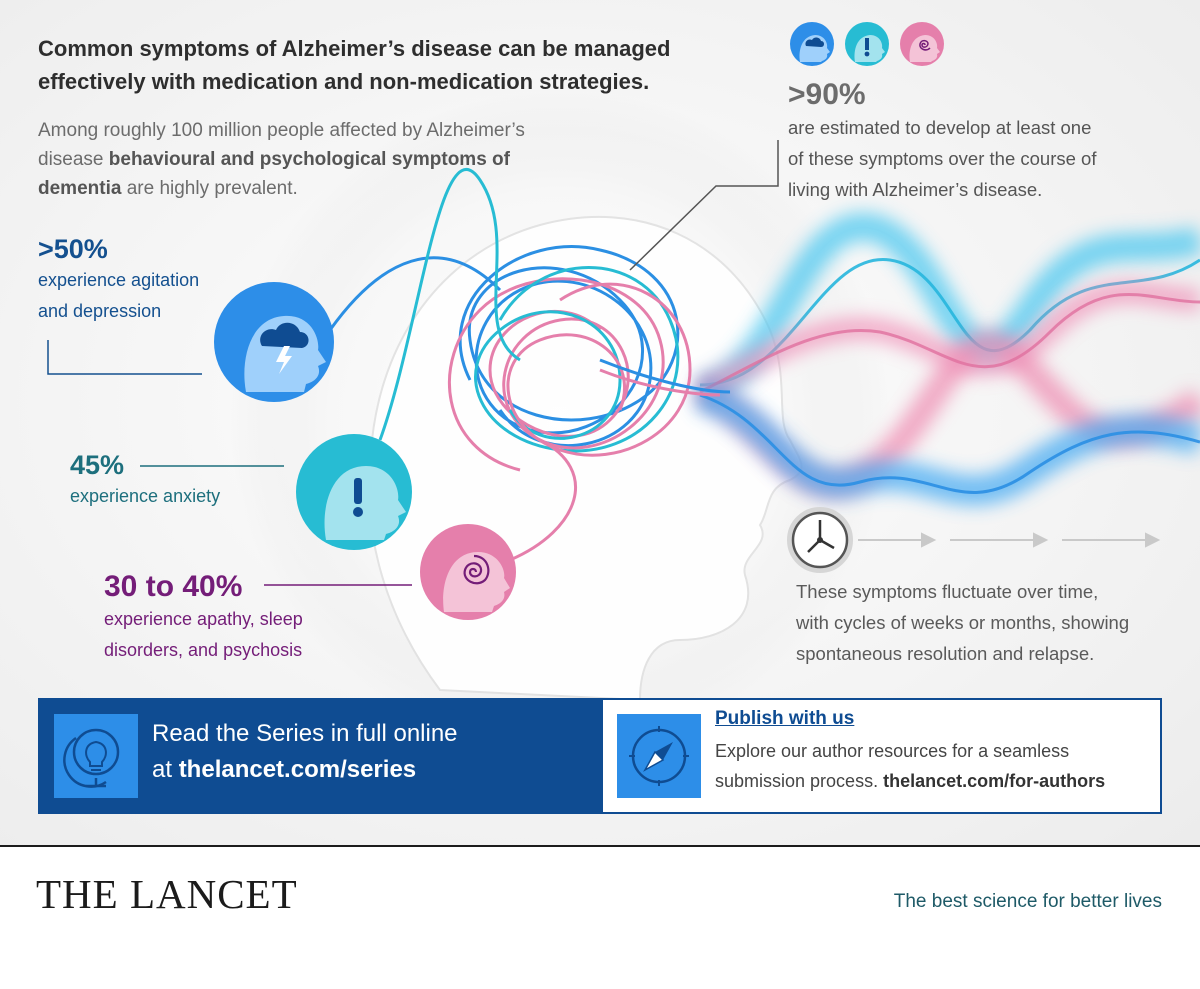  I want to click on lancet-logo: THE LANCET, so click(167, 894).